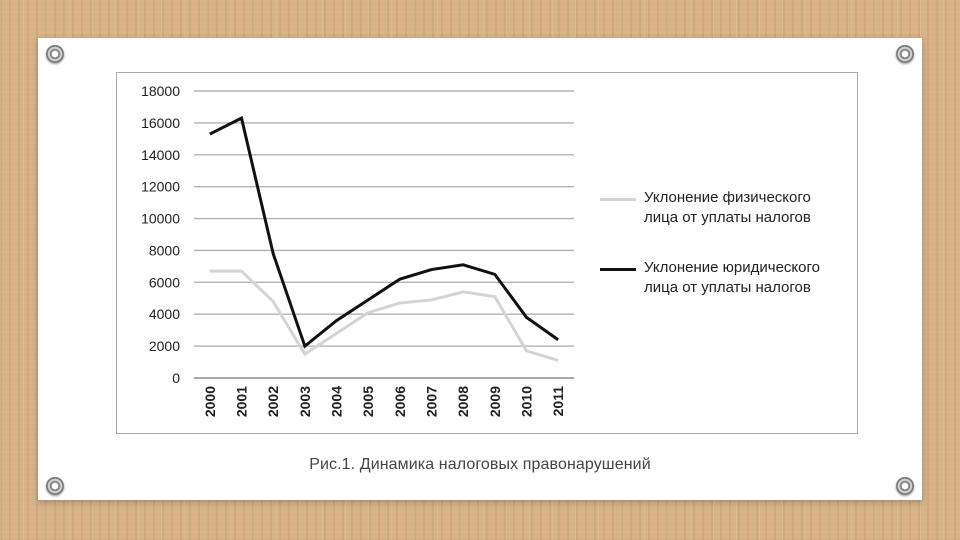 Image resolution: width=960 pixels, height=540 pixels. Describe the element at coordinates (160, 187) in the screenshot. I see `y-tick-label: 12000` at that location.